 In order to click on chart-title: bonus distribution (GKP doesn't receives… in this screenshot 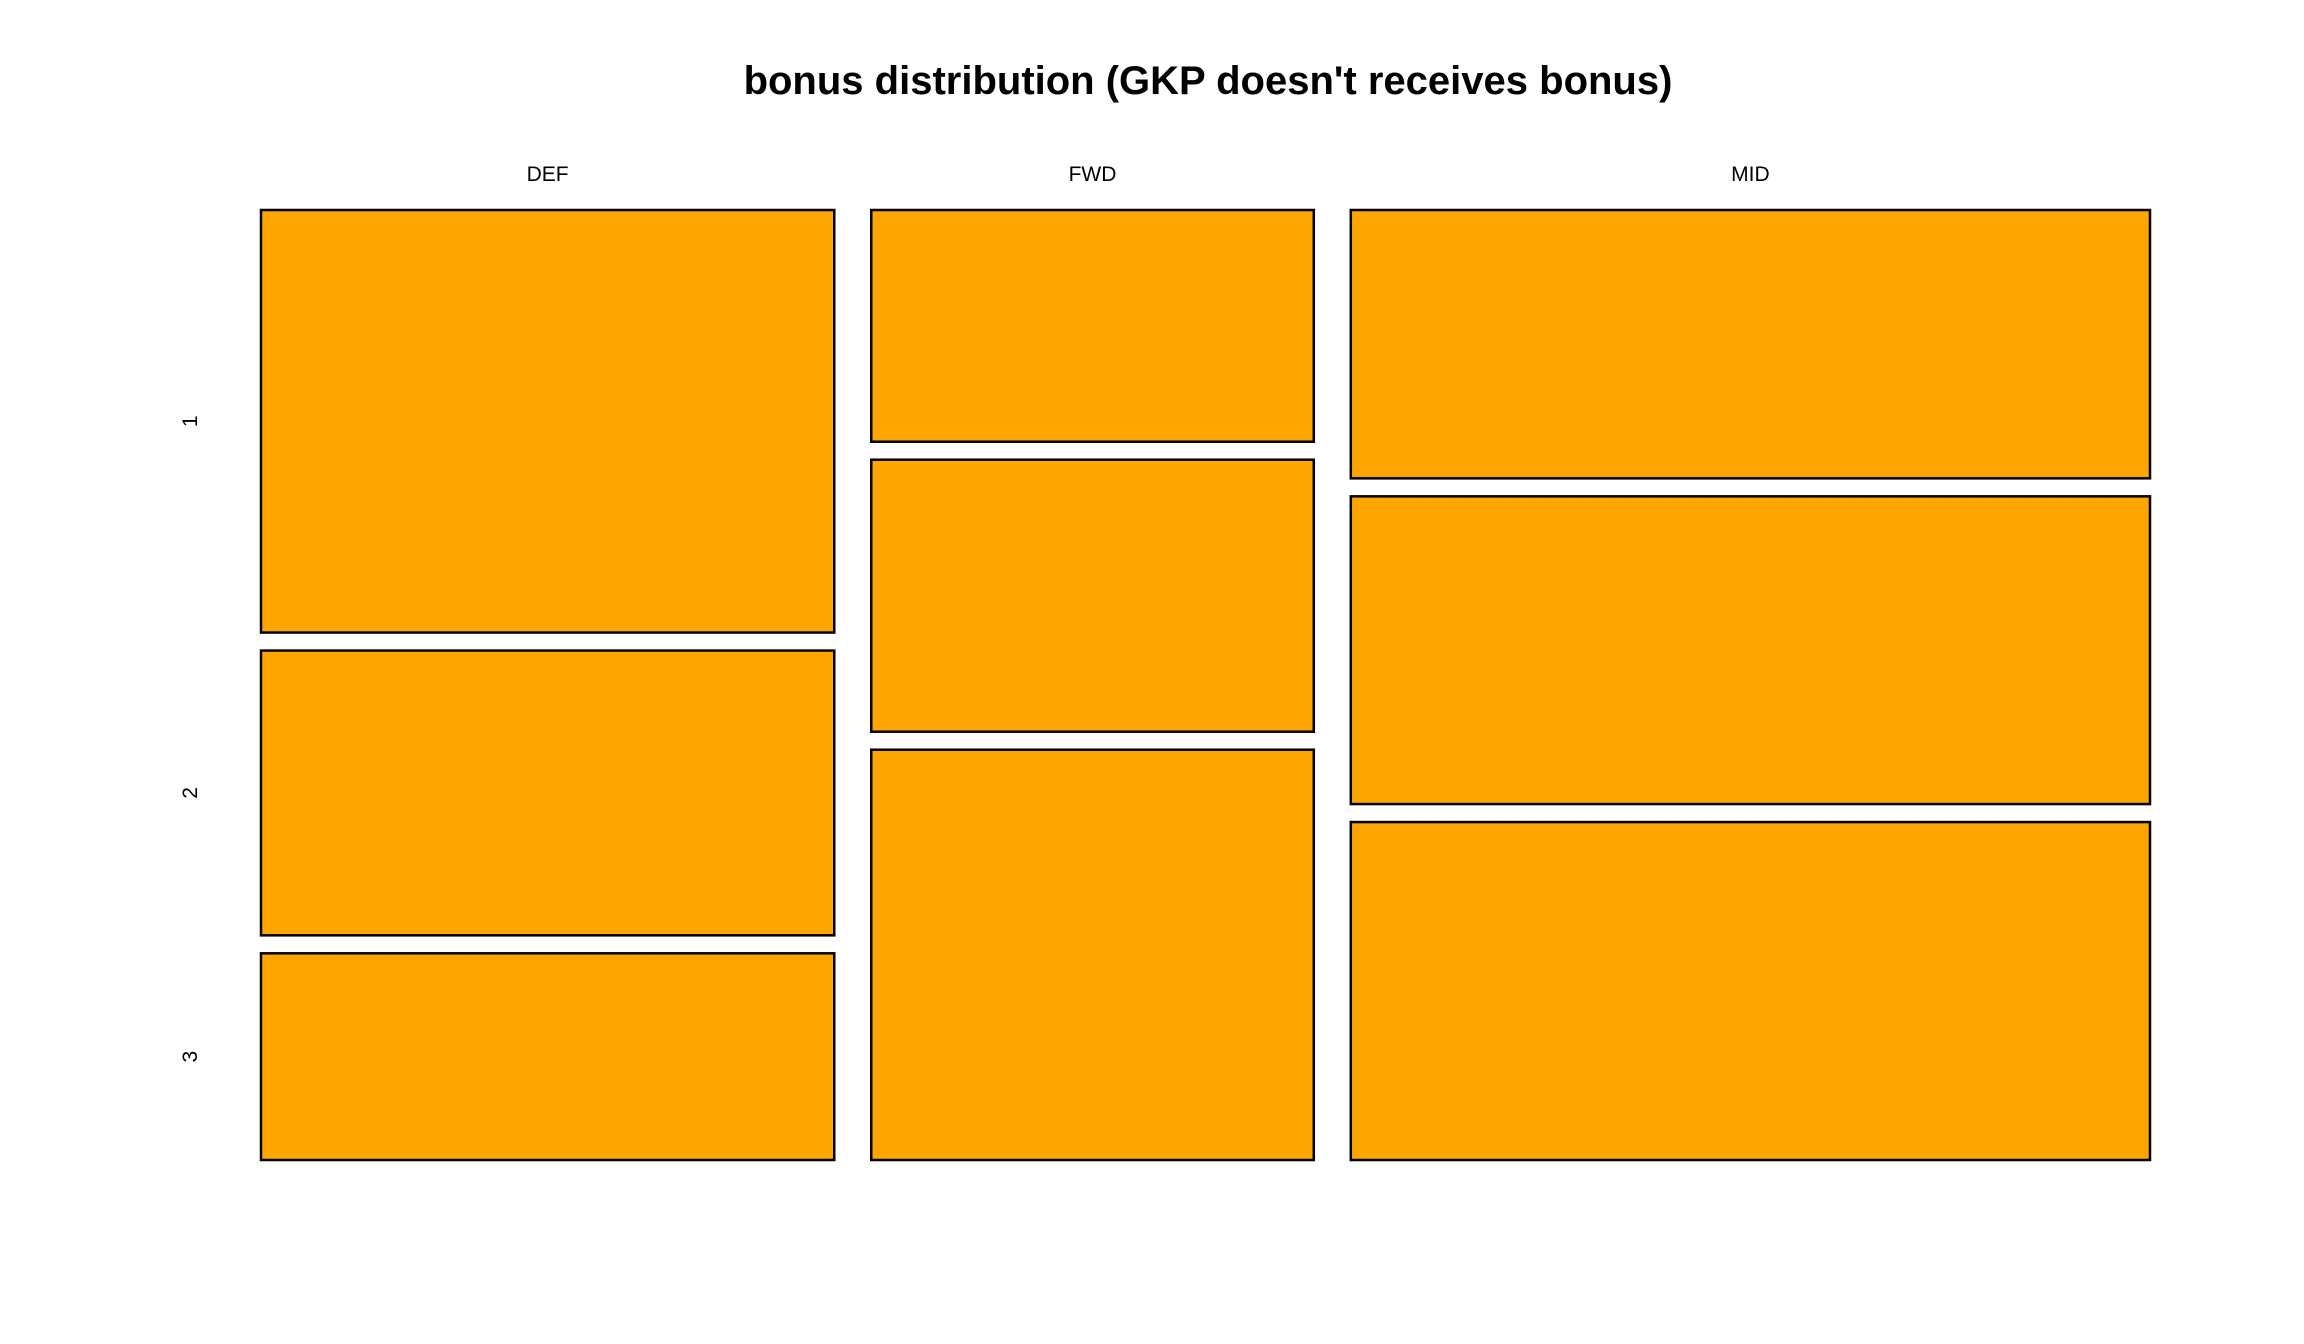, I will do `click(1208, 81)`.